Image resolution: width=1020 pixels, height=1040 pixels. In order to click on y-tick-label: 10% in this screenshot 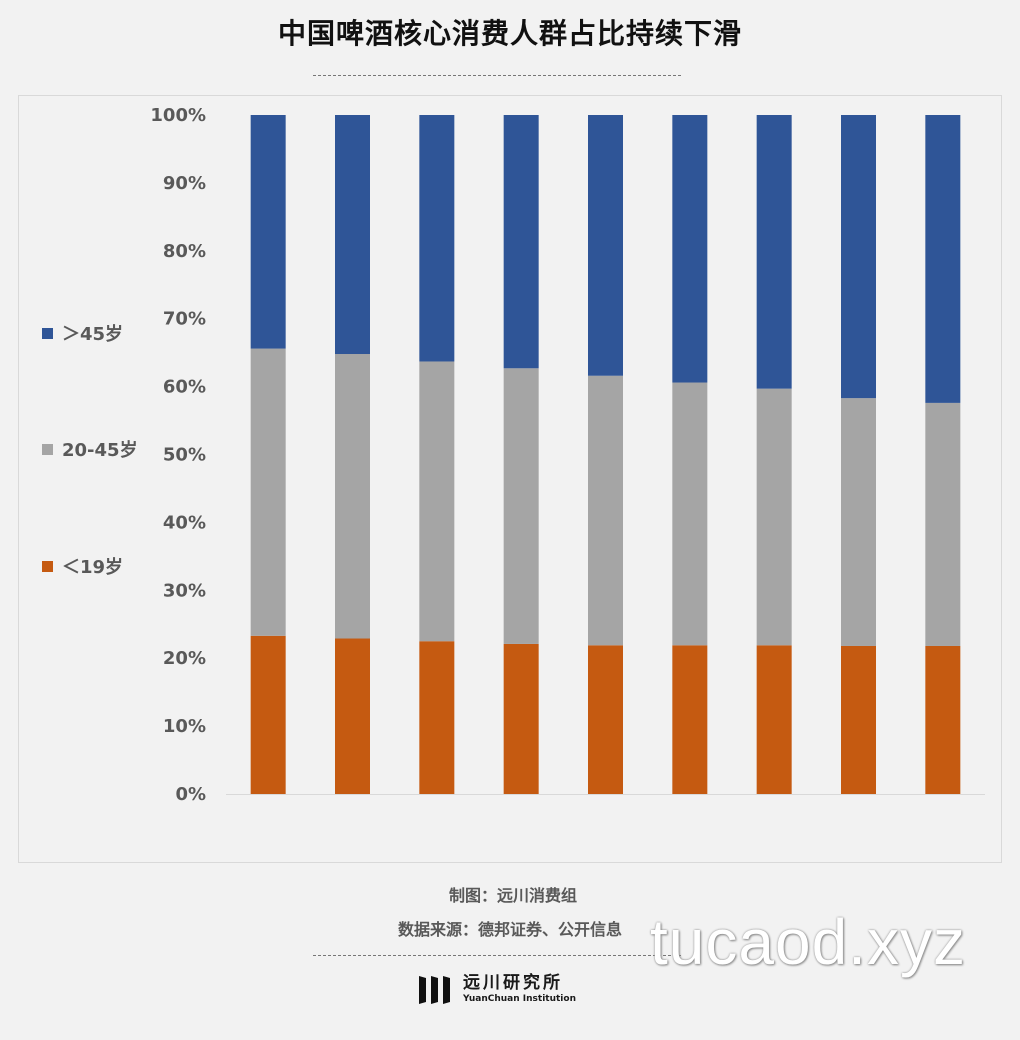, I will do `click(184, 726)`.